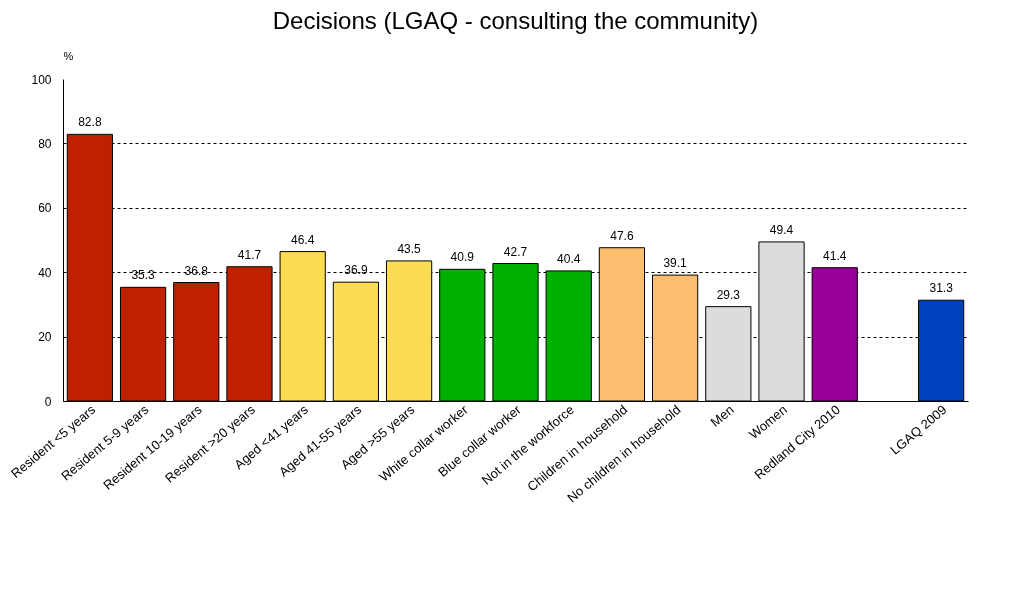 The width and height of the screenshot is (1032, 605). Describe the element at coordinates (90, 122) in the screenshot. I see `data-label: 82.8` at that location.